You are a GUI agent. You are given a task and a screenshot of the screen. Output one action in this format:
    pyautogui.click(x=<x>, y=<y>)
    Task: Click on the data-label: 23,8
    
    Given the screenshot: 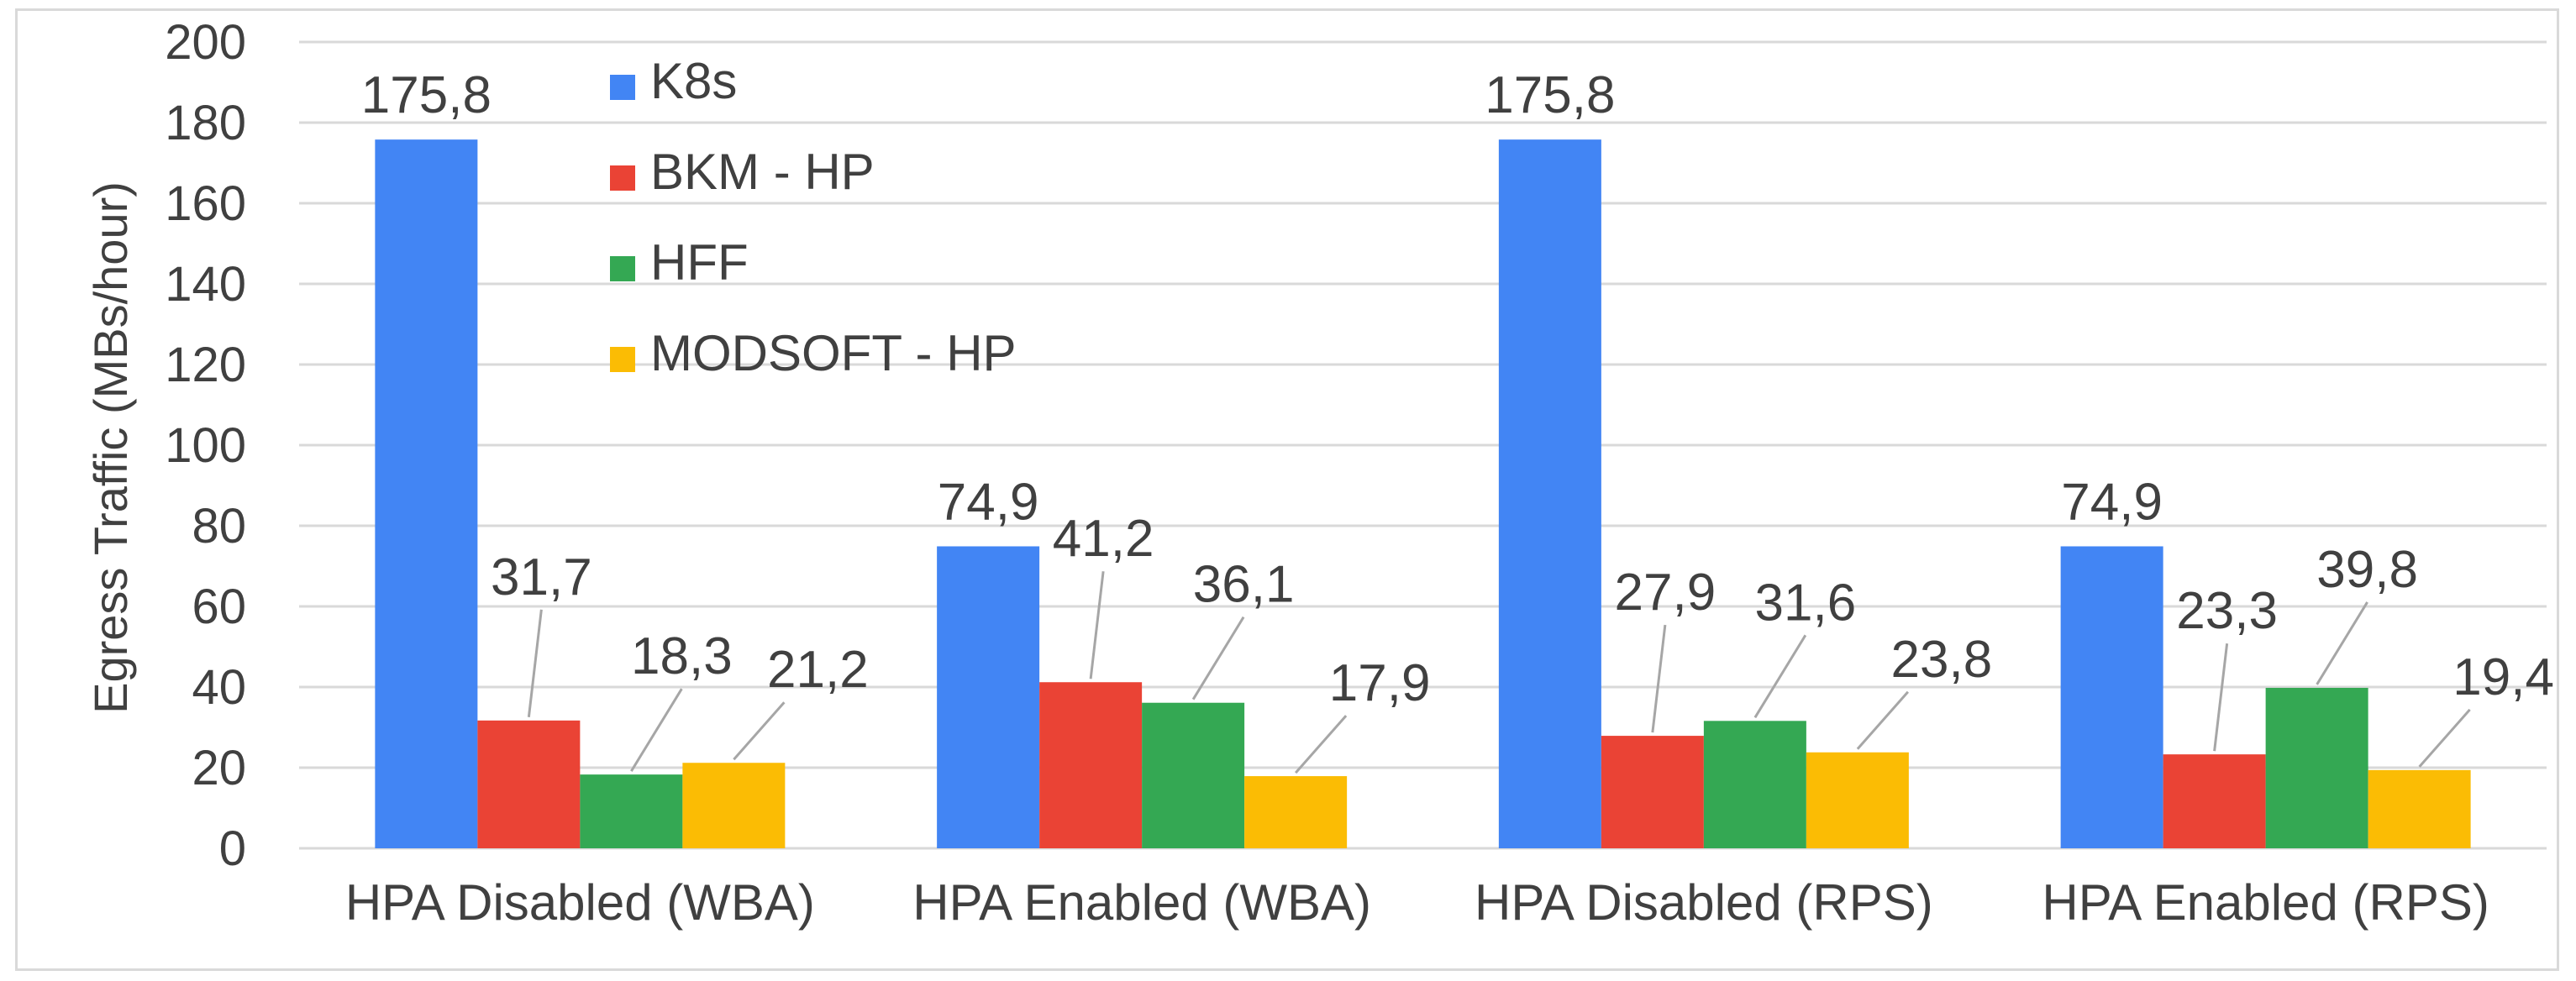 What is the action you would take?
    pyautogui.click(x=1942, y=660)
    